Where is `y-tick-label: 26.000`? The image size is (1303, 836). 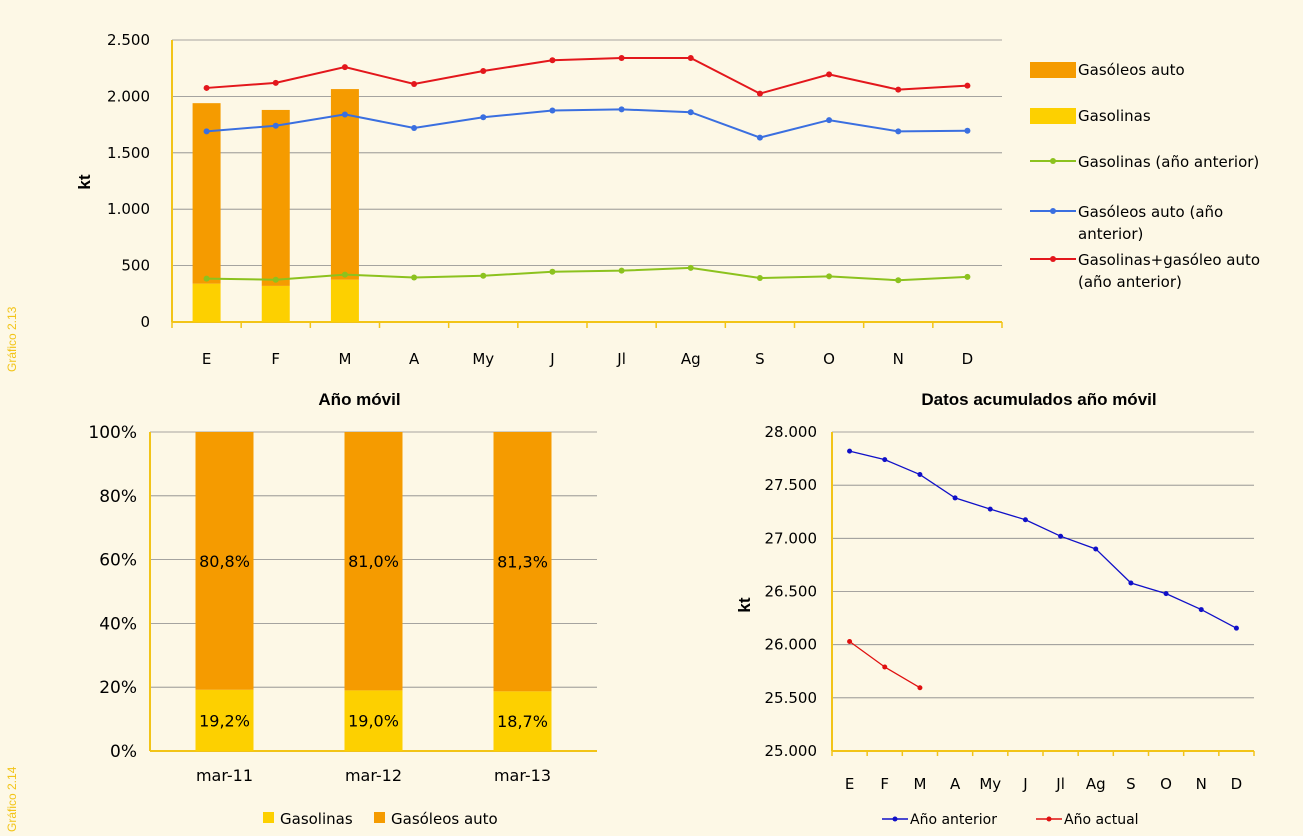 y-tick-label: 26.000 is located at coordinates (791, 645).